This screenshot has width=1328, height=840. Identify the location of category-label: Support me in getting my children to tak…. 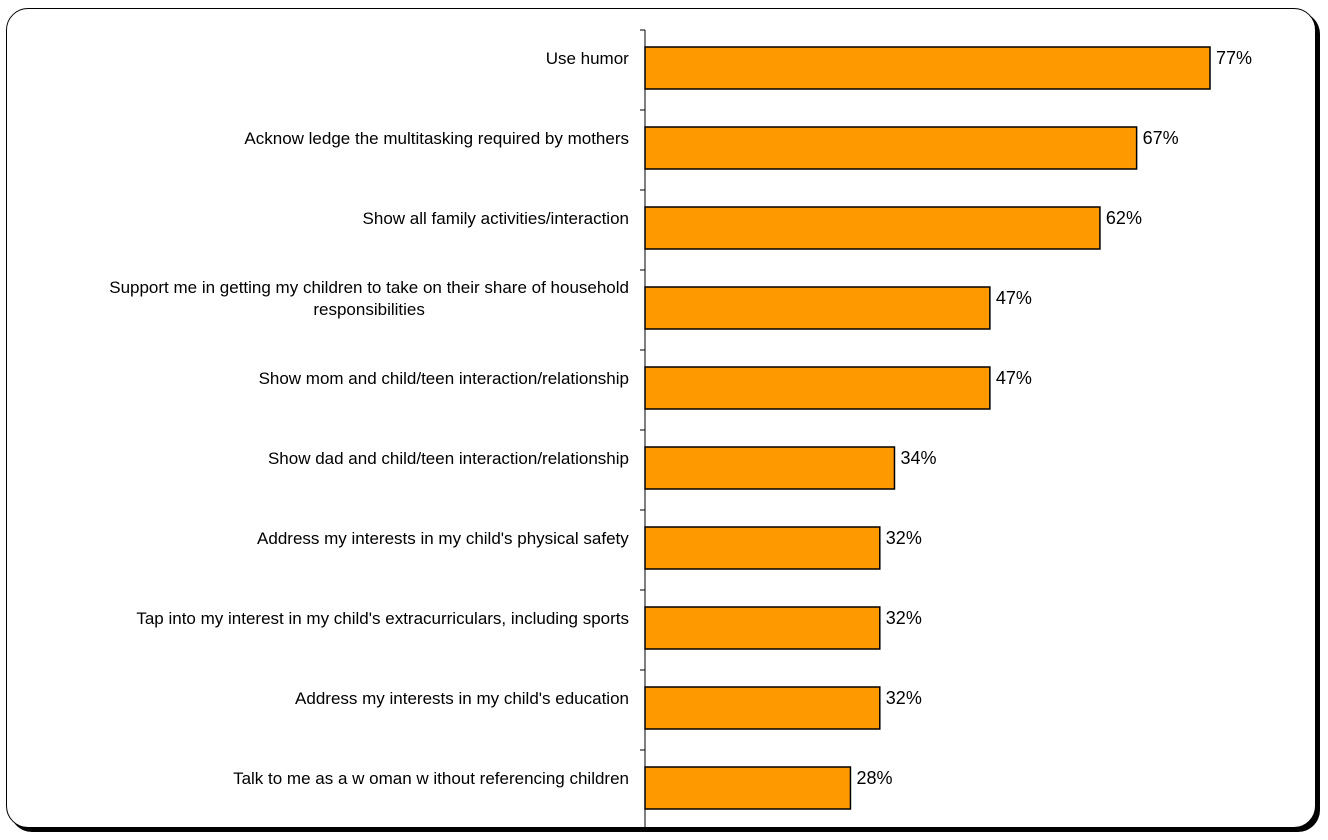
(369, 298).